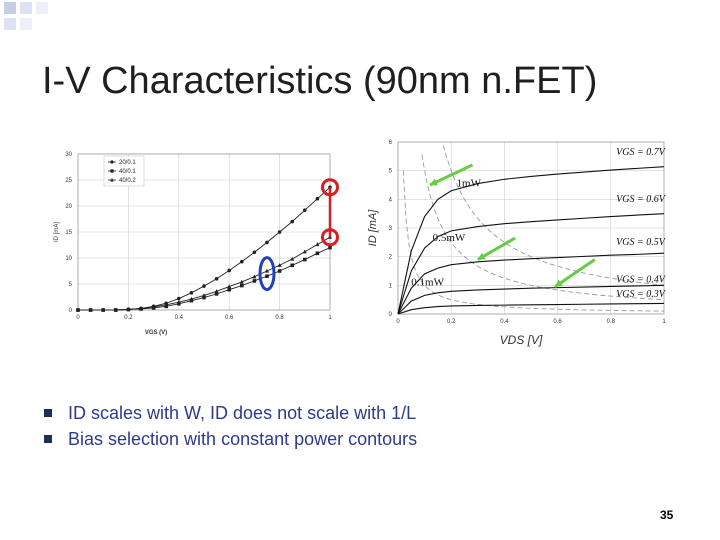  What do you see at coordinates (68, 207) in the screenshot?
I see `y-tick-label: 20` at bounding box center [68, 207].